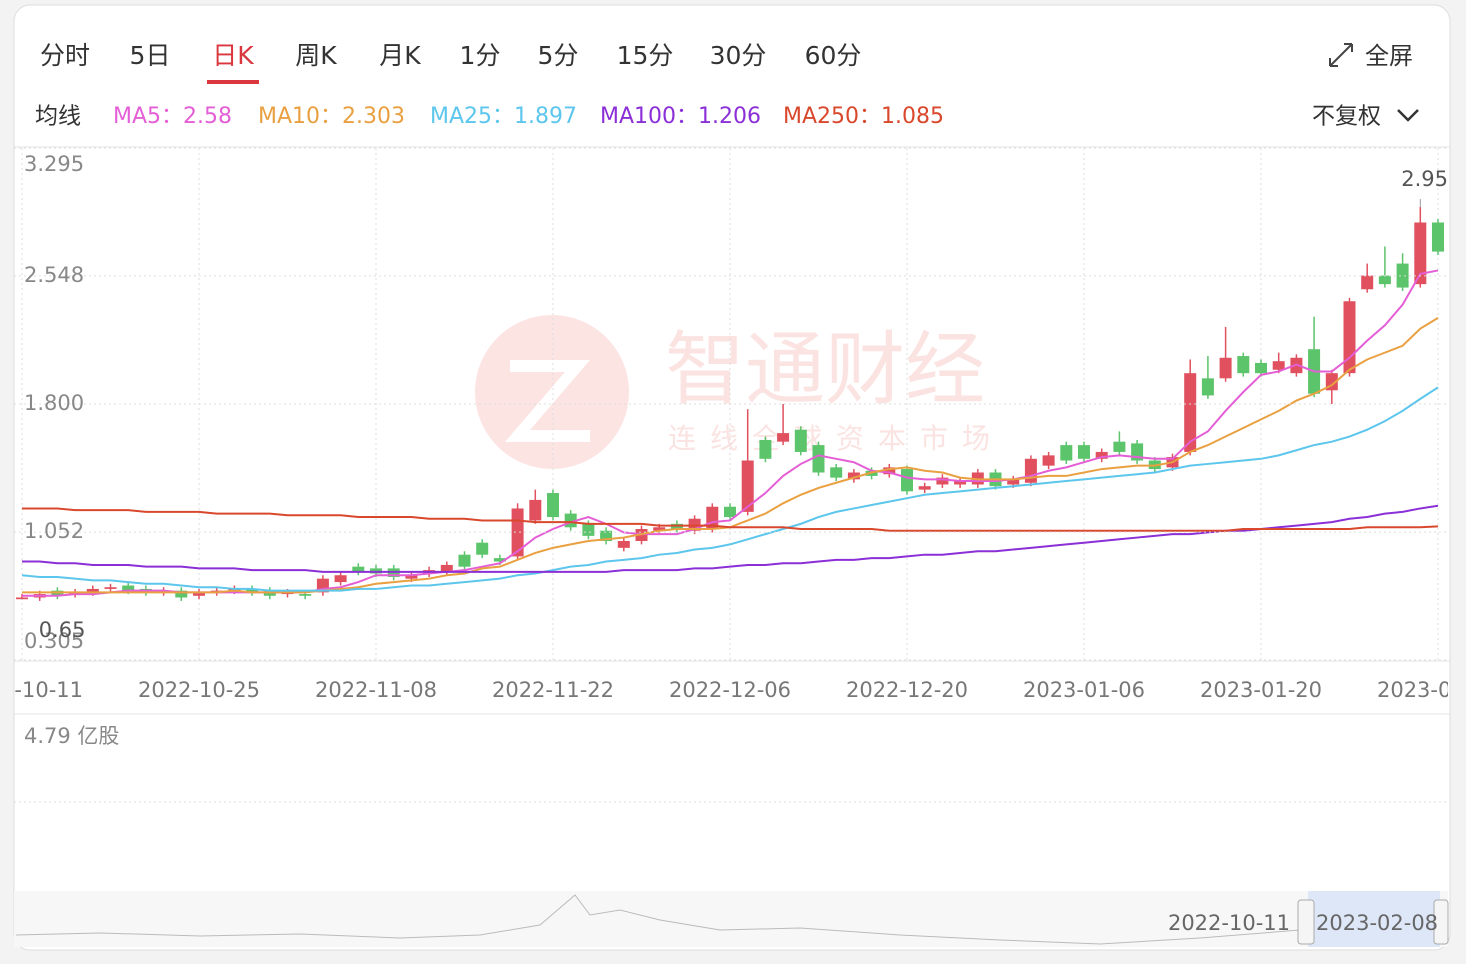  What do you see at coordinates (480, 55) in the screenshot?
I see `tab: 1分` at bounding box center [480, 55].